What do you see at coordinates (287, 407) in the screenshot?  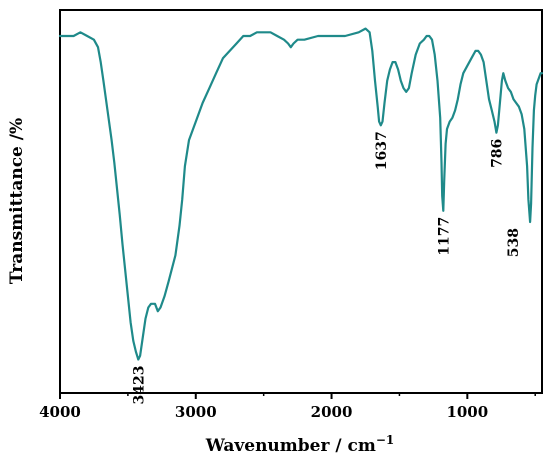 I see `x-axis-ticks: 4000 3000 2000 1000` at bounding box center [287, 407].